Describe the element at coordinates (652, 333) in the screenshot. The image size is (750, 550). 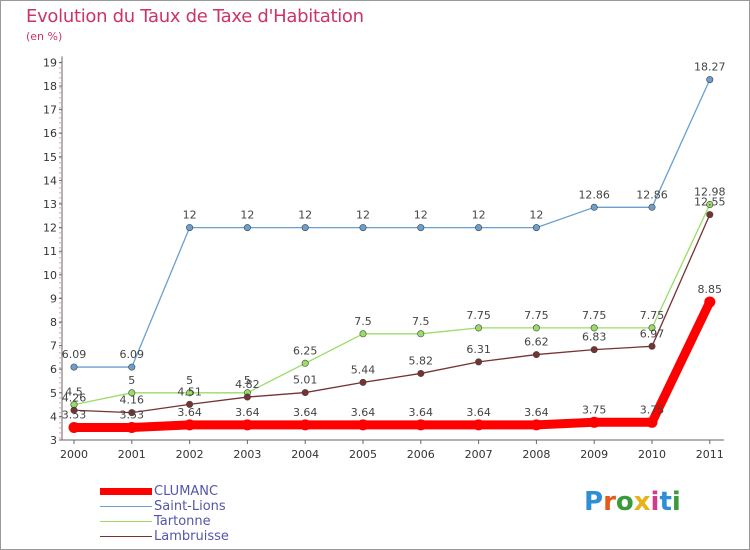
I see `data-label: 6.97` at that location.